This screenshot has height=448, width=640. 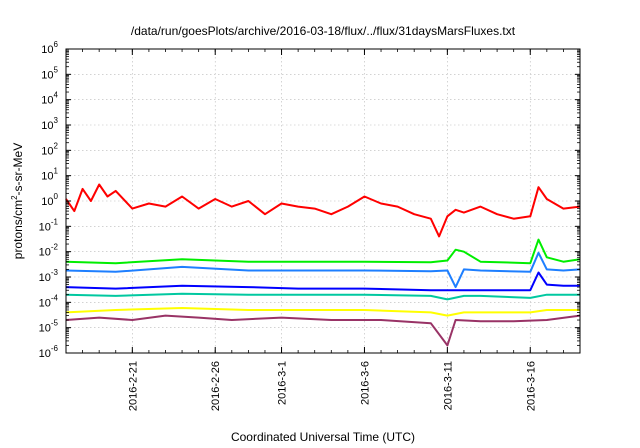 What do you see at coordinates (55, 247) in the screenshot?
I see `y-tick-label-exponent: -2` at bounding box center [55, 247].